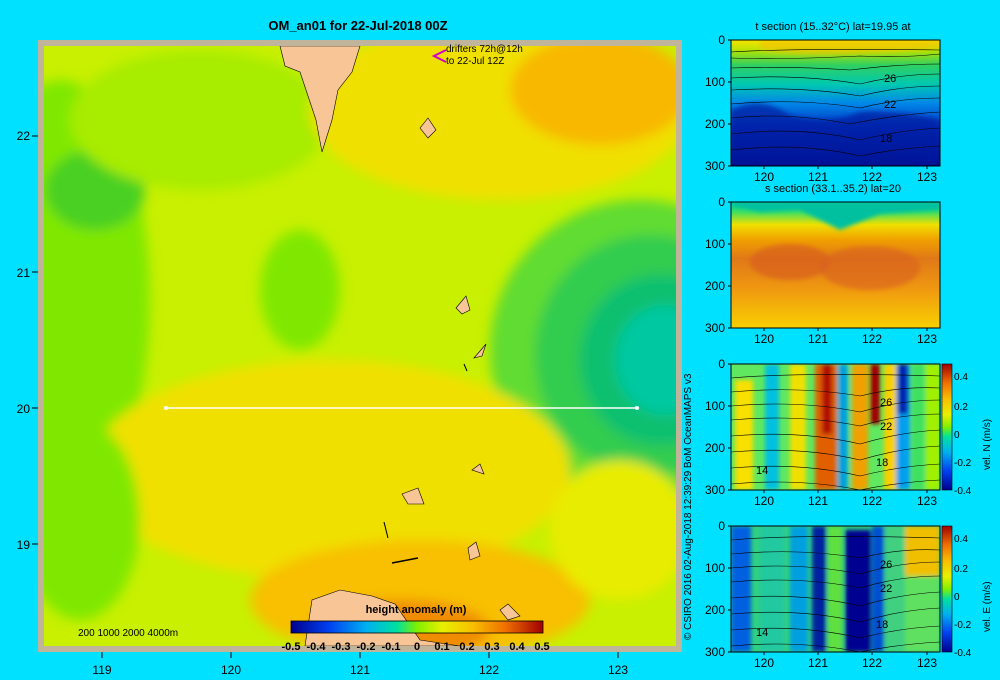 Image resolution: width=1000 pixels, height=680 pixels. I want to click on x-tick-label: 119, so click(101, 670).